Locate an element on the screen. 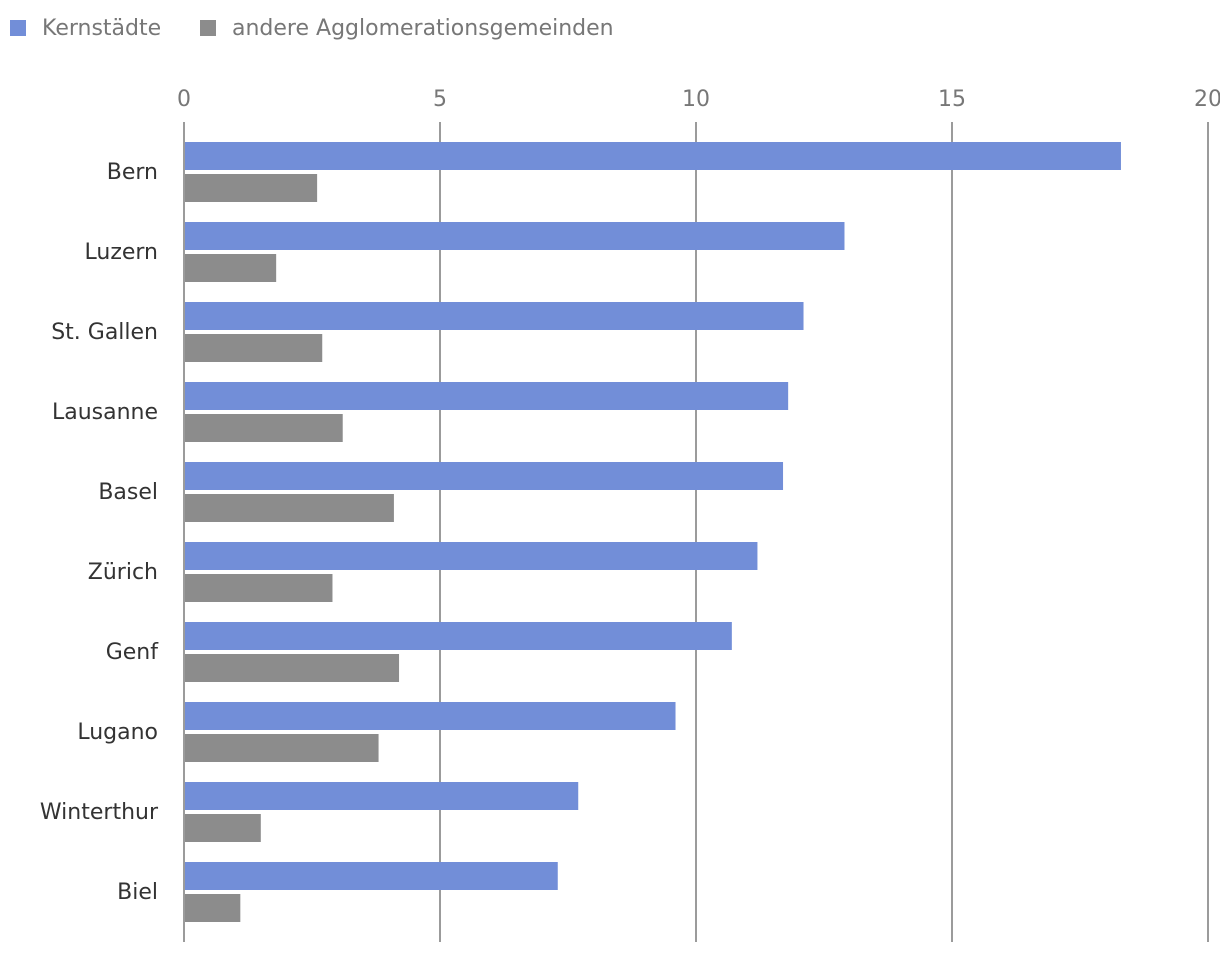 The width and height of the screenshot is (1220, 954). bar-lugano-andere-agglomerationsgemeinden is located at coordinates (282, 748).